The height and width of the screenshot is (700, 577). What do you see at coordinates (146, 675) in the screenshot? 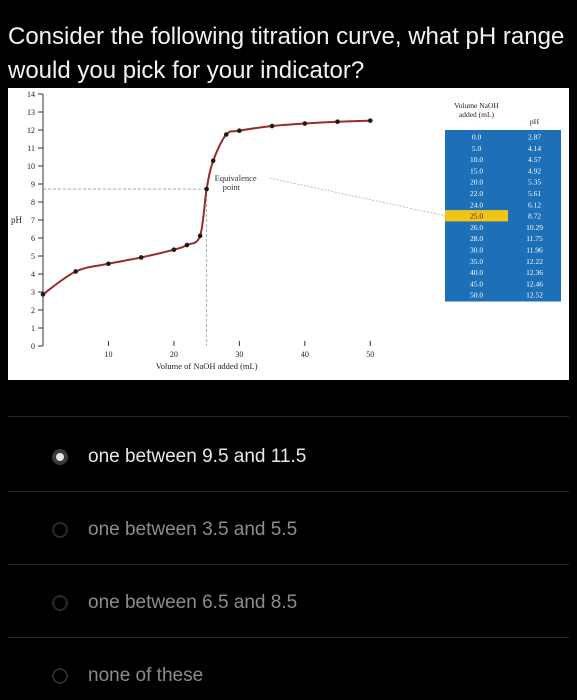
I see `option-label: none of these` at bounding box center [146, 675].